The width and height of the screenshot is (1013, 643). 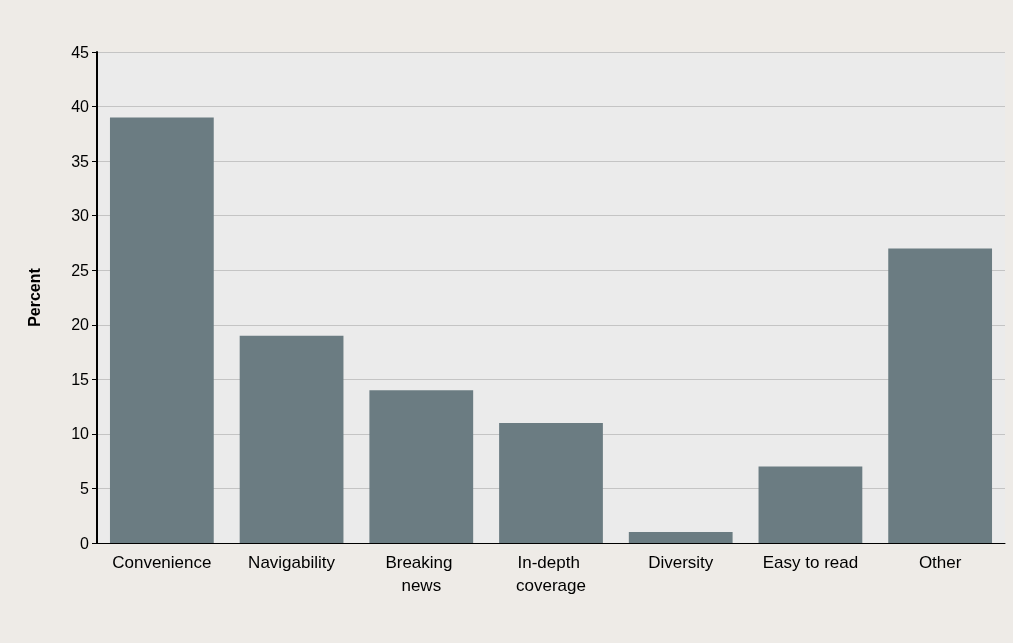 I want to click on x-tick-label: Other, so click(x=940, y=562).